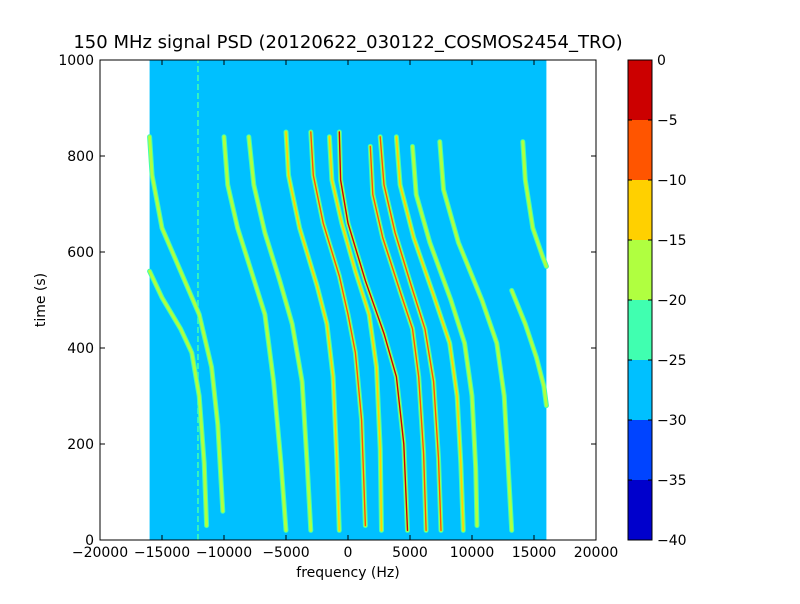  What do you see at coordinates (596, 553) in the screenshot?
I see `x-tick-label: 20000` at bounding box center [596, 553].